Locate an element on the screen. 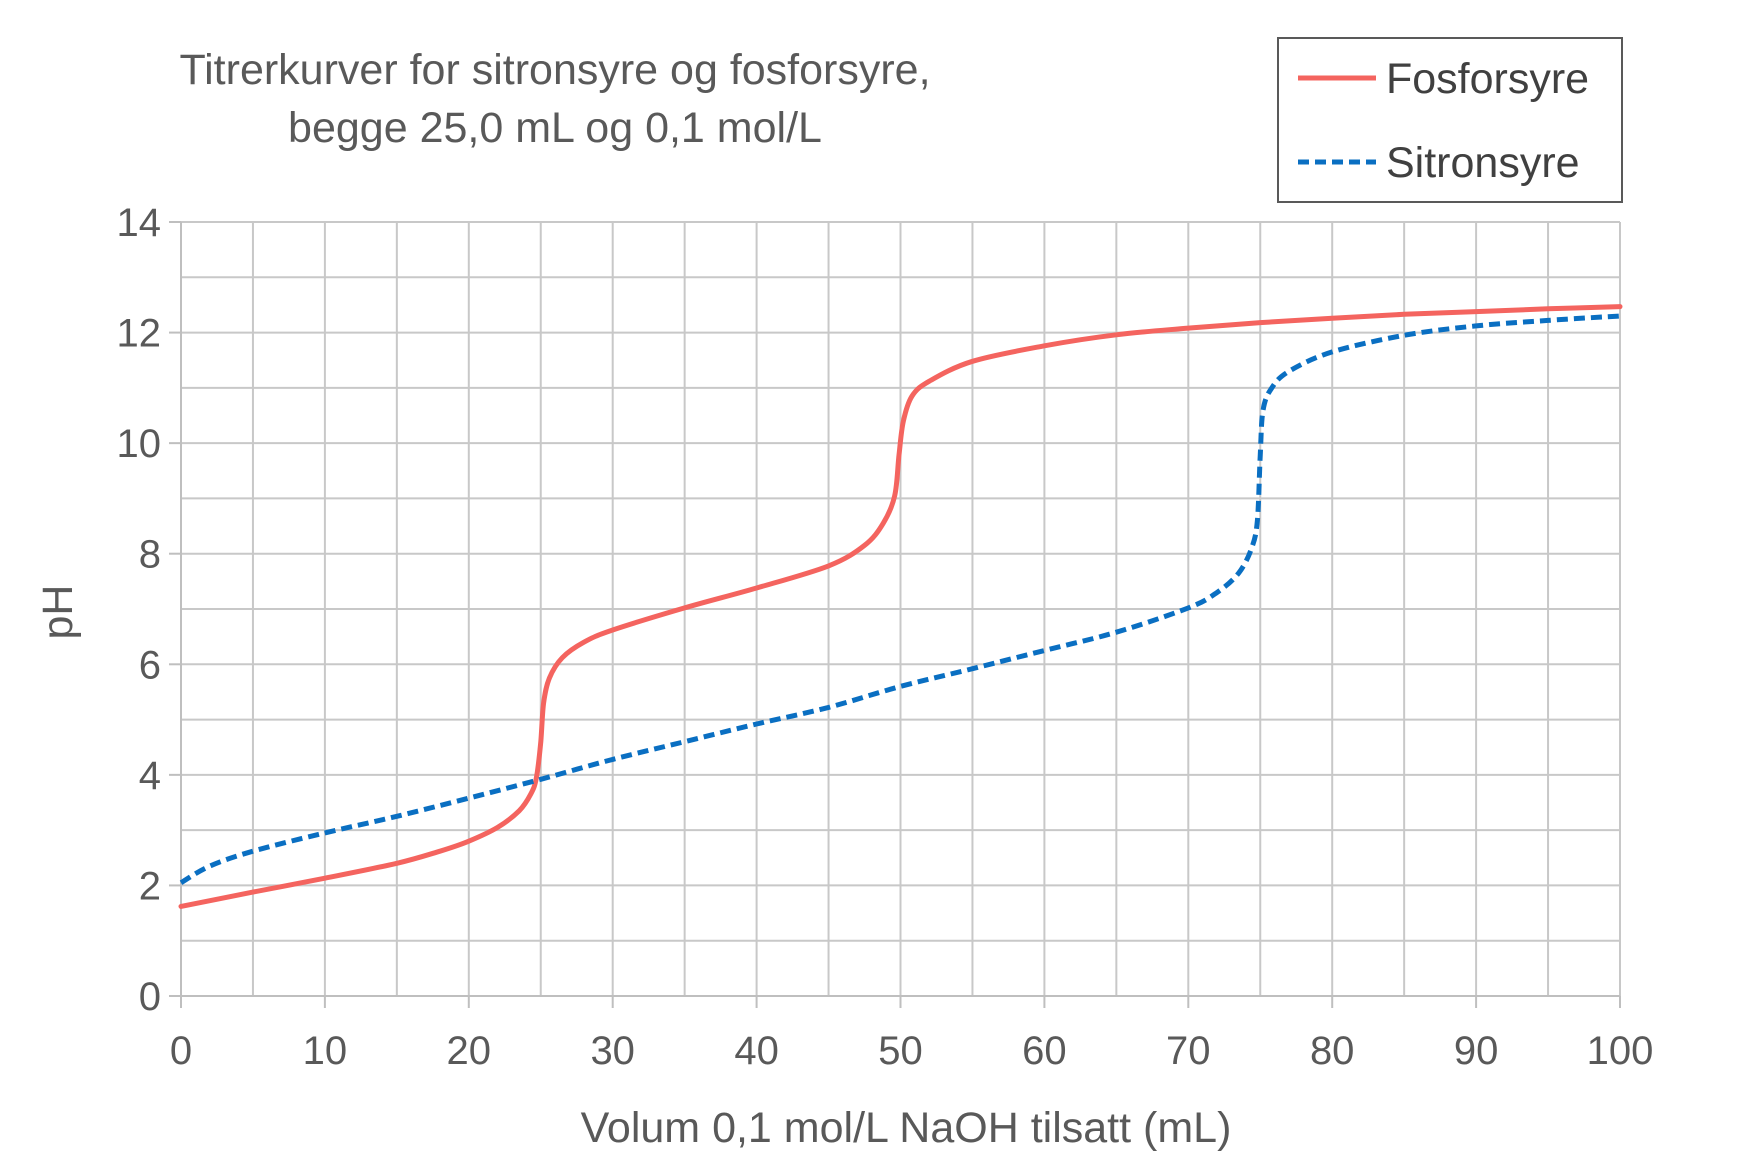 The width and height of the screenshot is (1740, 1176). chart-title-line-2: begge 25,0 mL og 0,1 mol/L is located at coordinates (555, 128).